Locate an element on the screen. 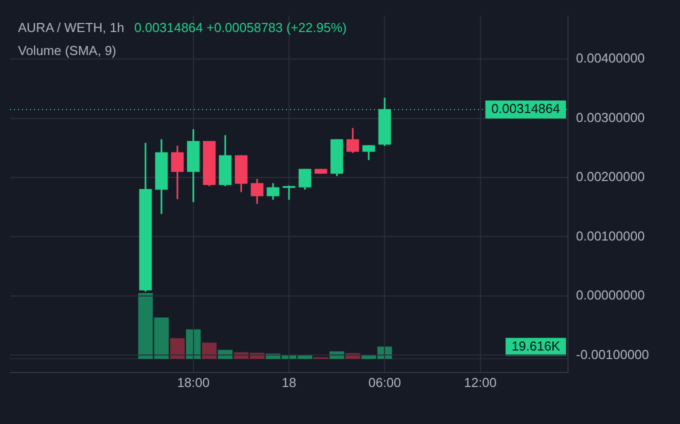 This screenshot has width=680, height=424. chart-title: Volume (SMA, 9) is located at coordinates (67, 50).